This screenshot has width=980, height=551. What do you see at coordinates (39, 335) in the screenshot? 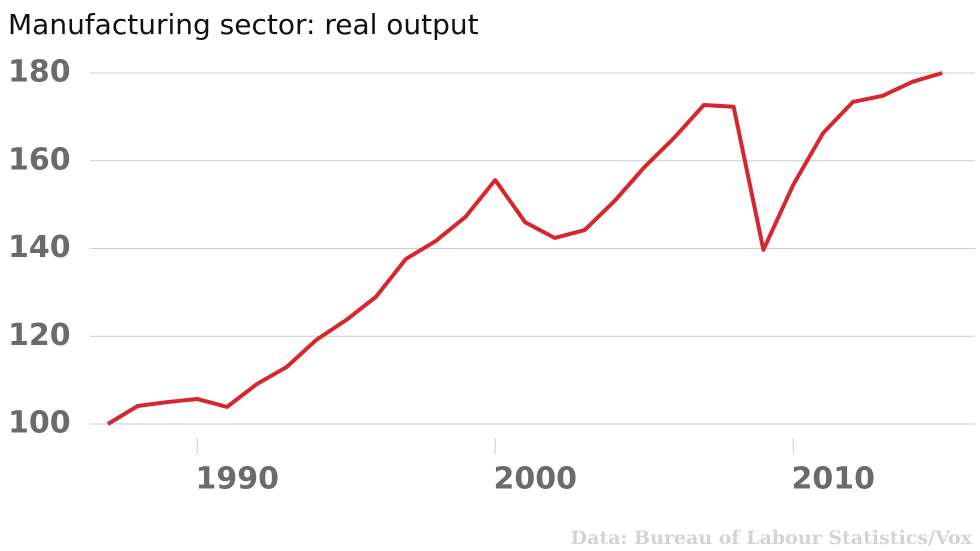
I see `y-tick-label: 120` at bounding box center [39, 335].